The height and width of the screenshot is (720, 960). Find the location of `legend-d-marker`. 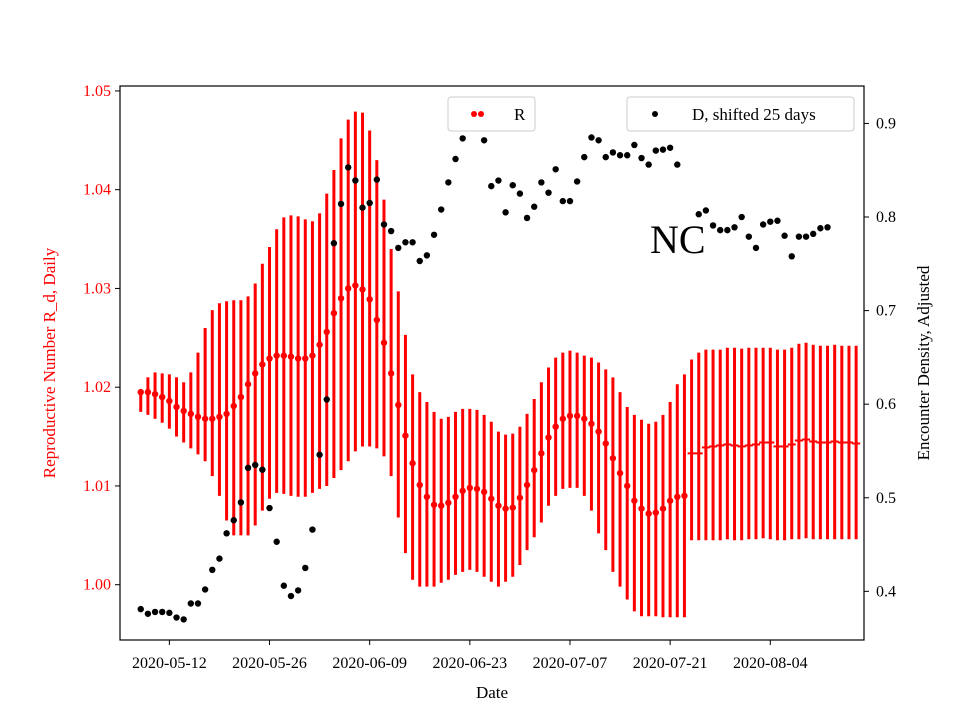

legend-d-marker is located at coordinates (655, 114).